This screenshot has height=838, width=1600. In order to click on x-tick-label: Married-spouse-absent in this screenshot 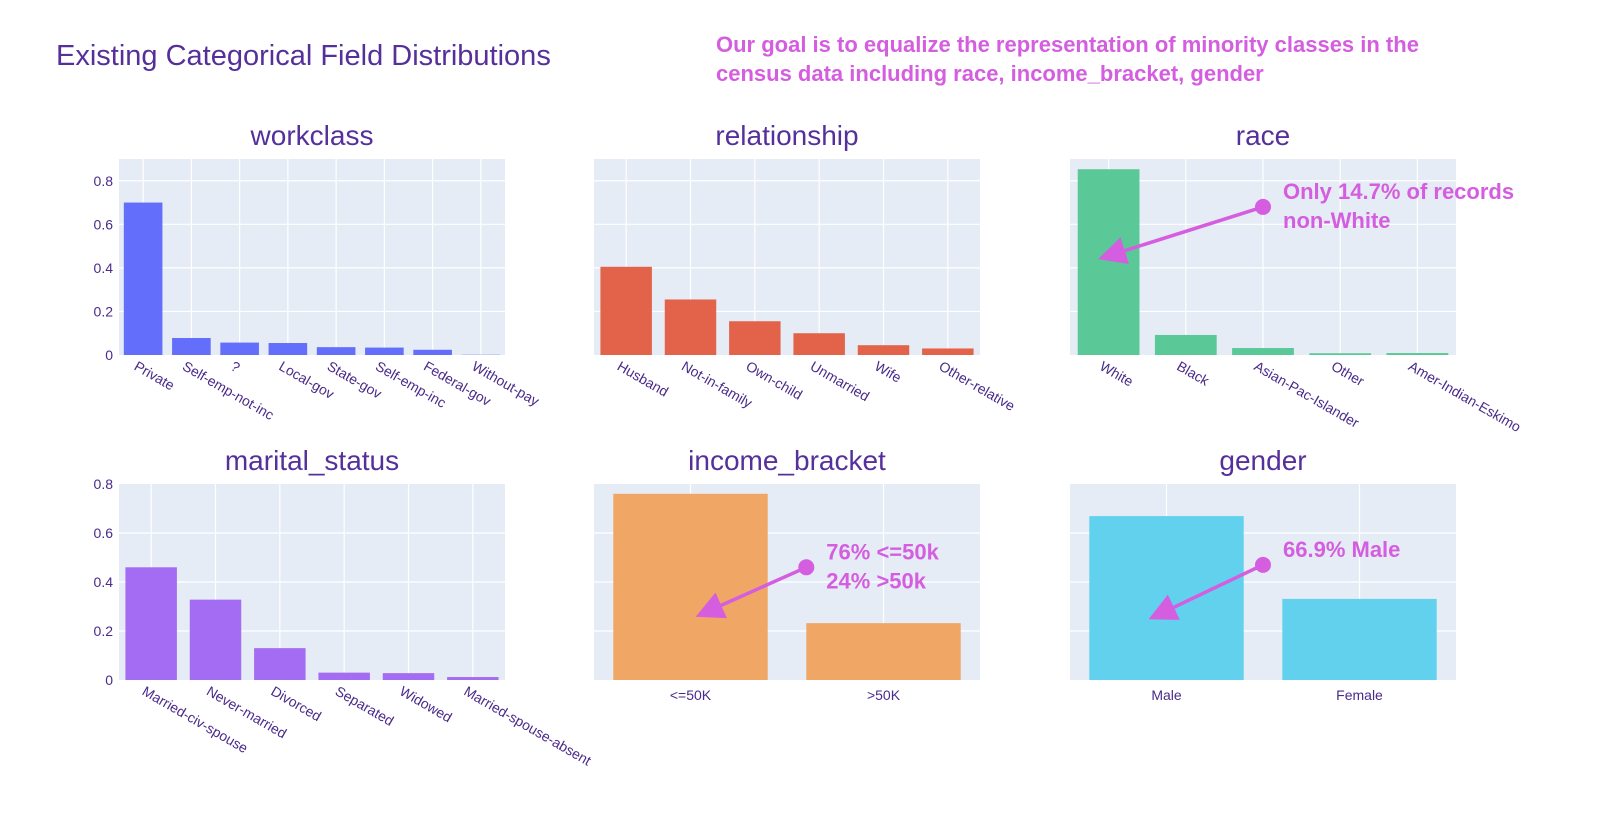, I will do `click(527, 726)`.